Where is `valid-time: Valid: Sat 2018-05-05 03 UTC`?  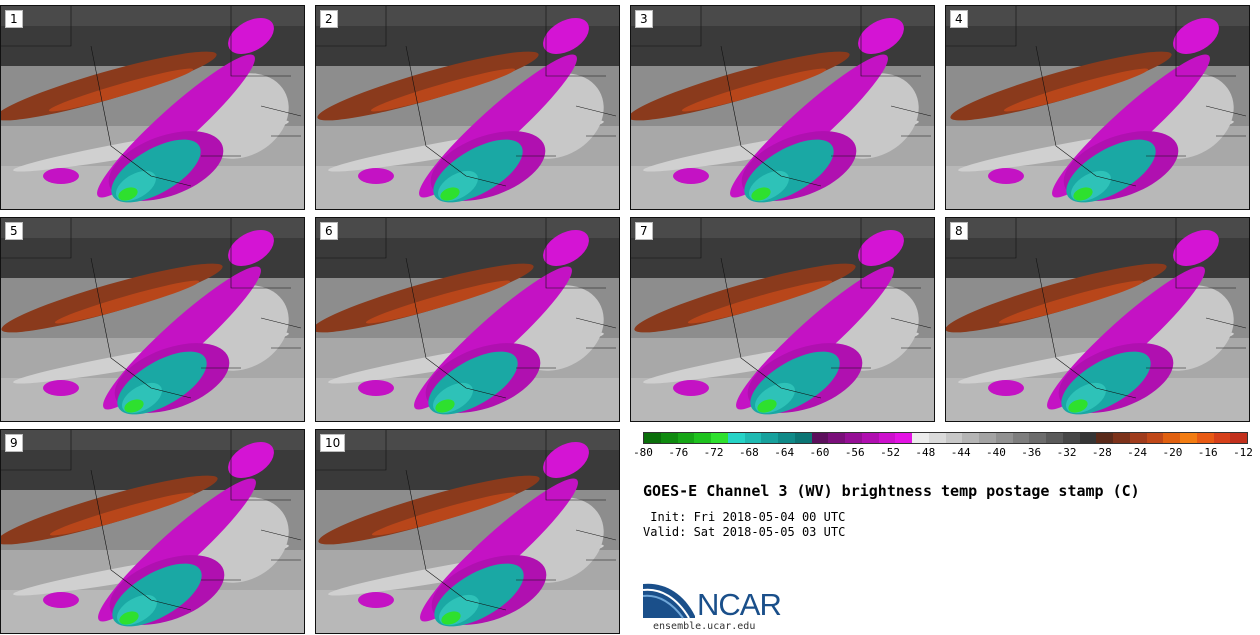
valid-time: Valid: Sat 2018-05-05 03 UTC is located at coordinates (744, 532).